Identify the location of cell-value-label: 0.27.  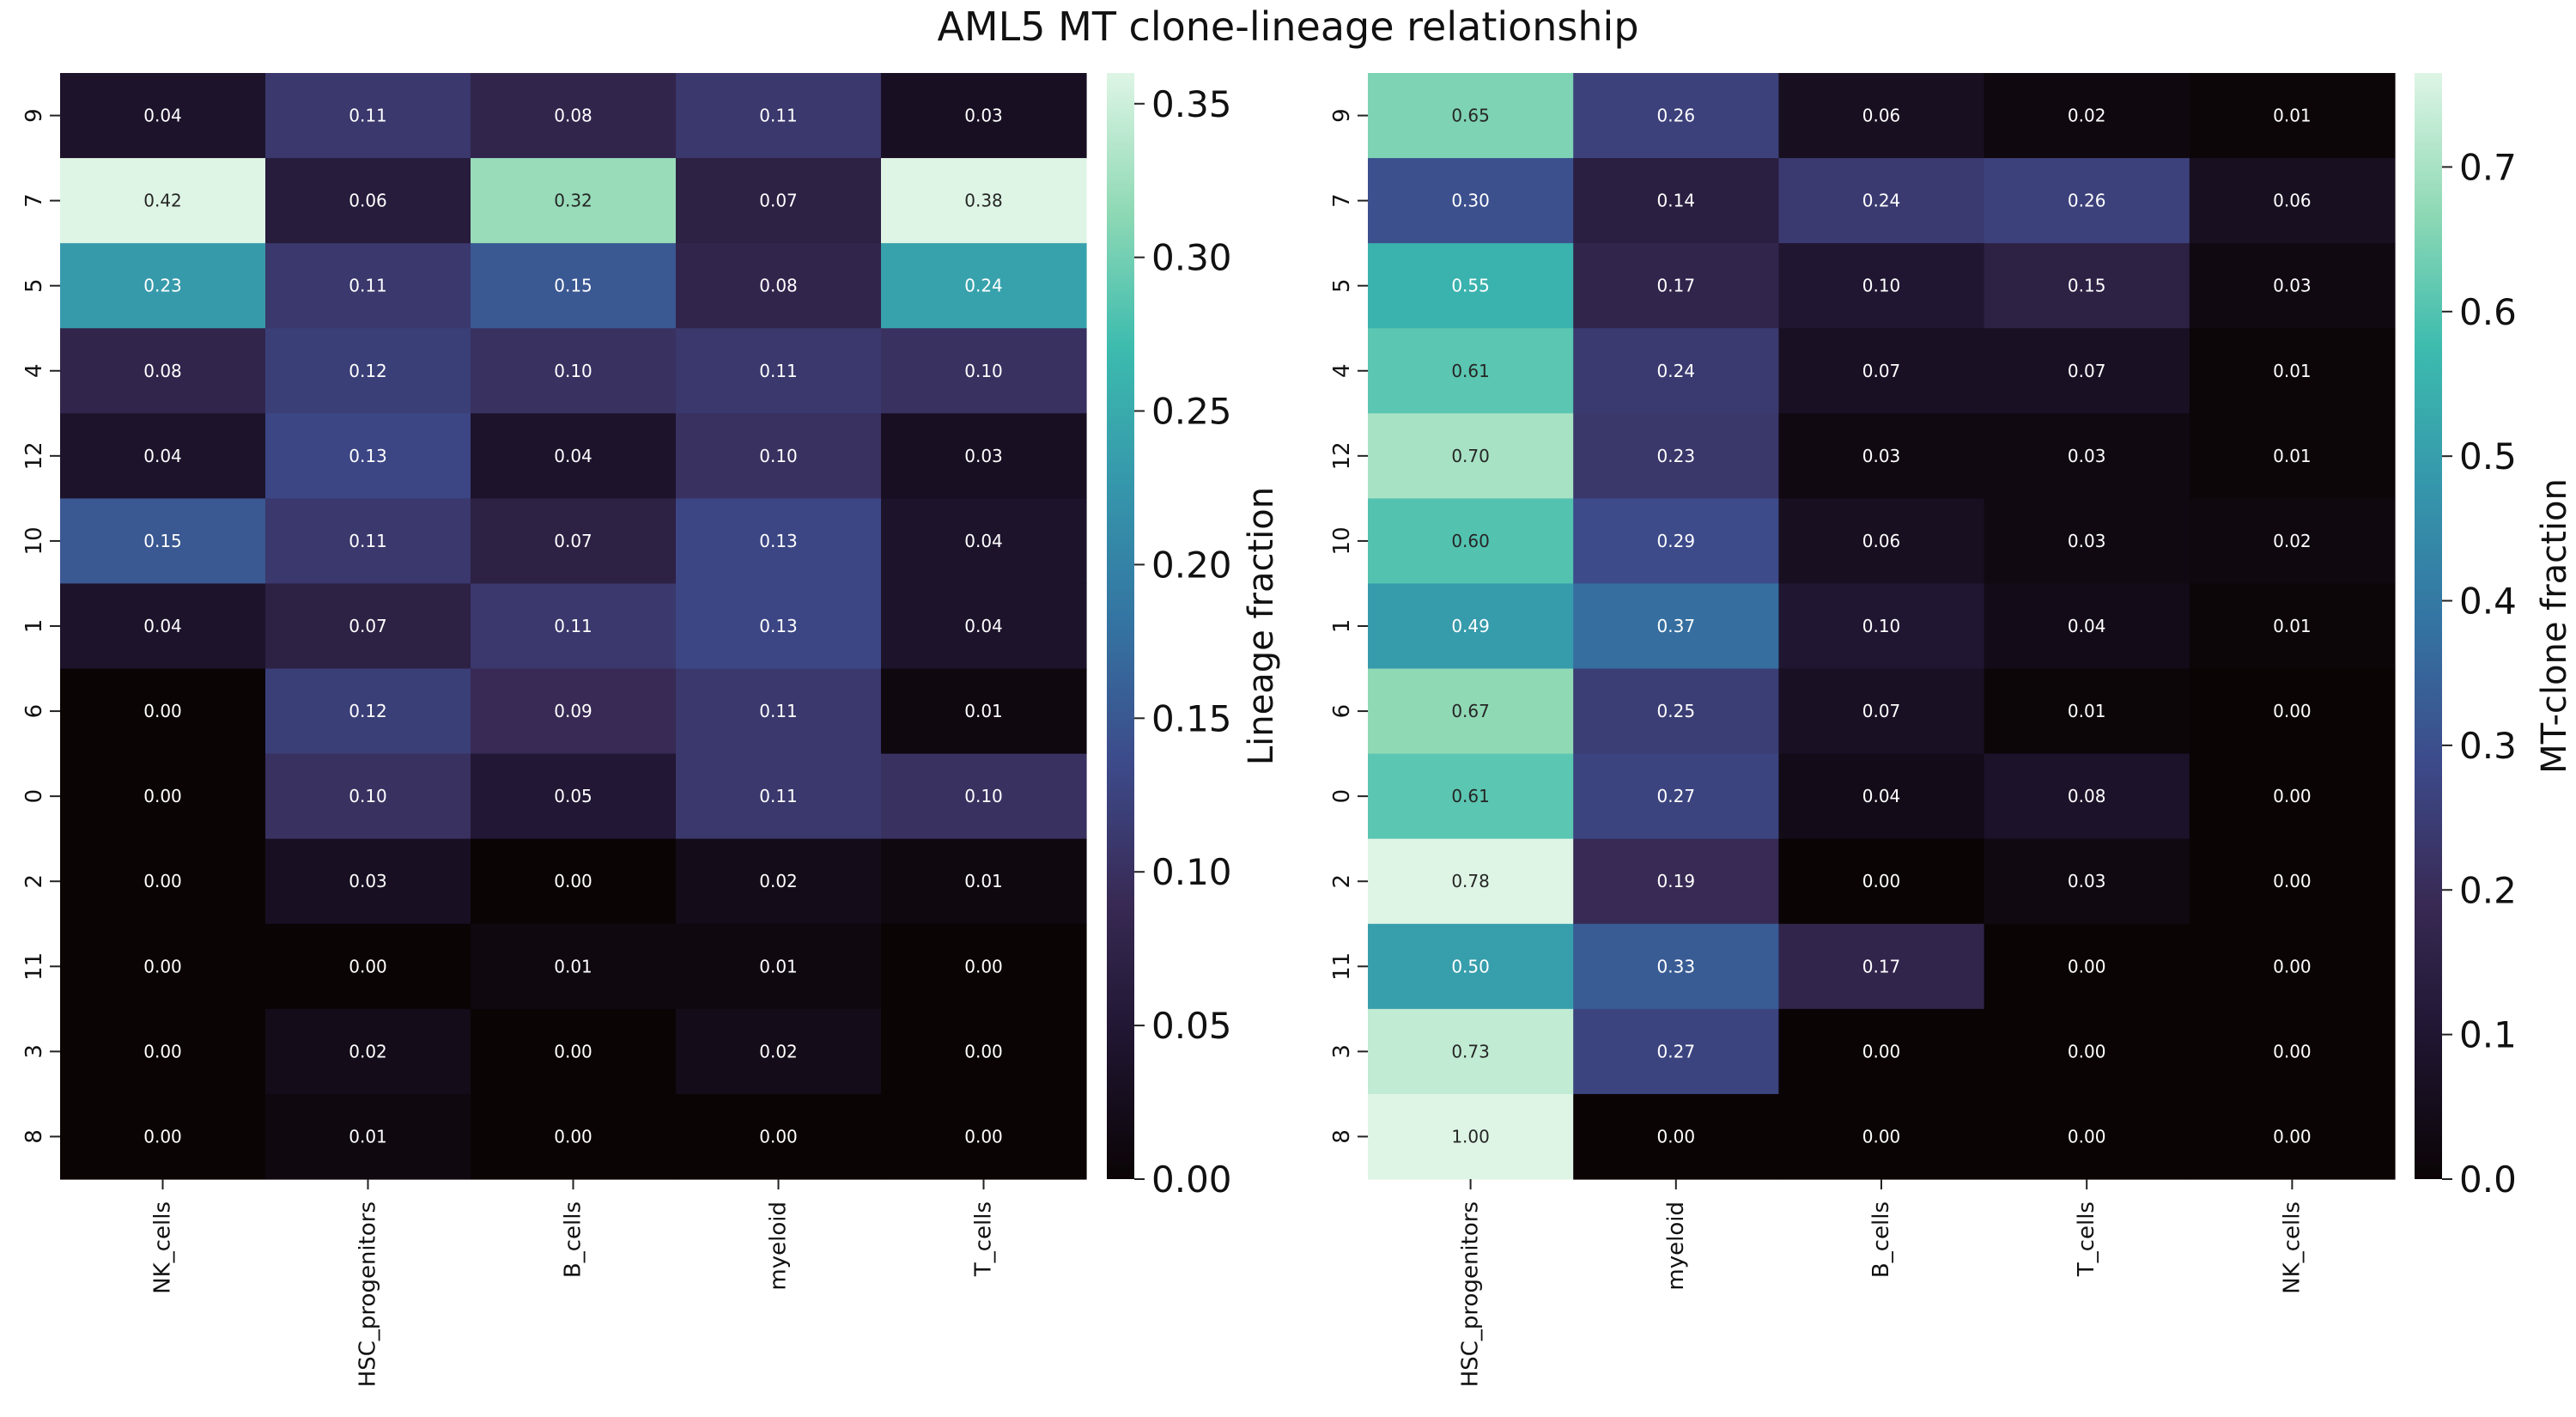
(1676, 1051).